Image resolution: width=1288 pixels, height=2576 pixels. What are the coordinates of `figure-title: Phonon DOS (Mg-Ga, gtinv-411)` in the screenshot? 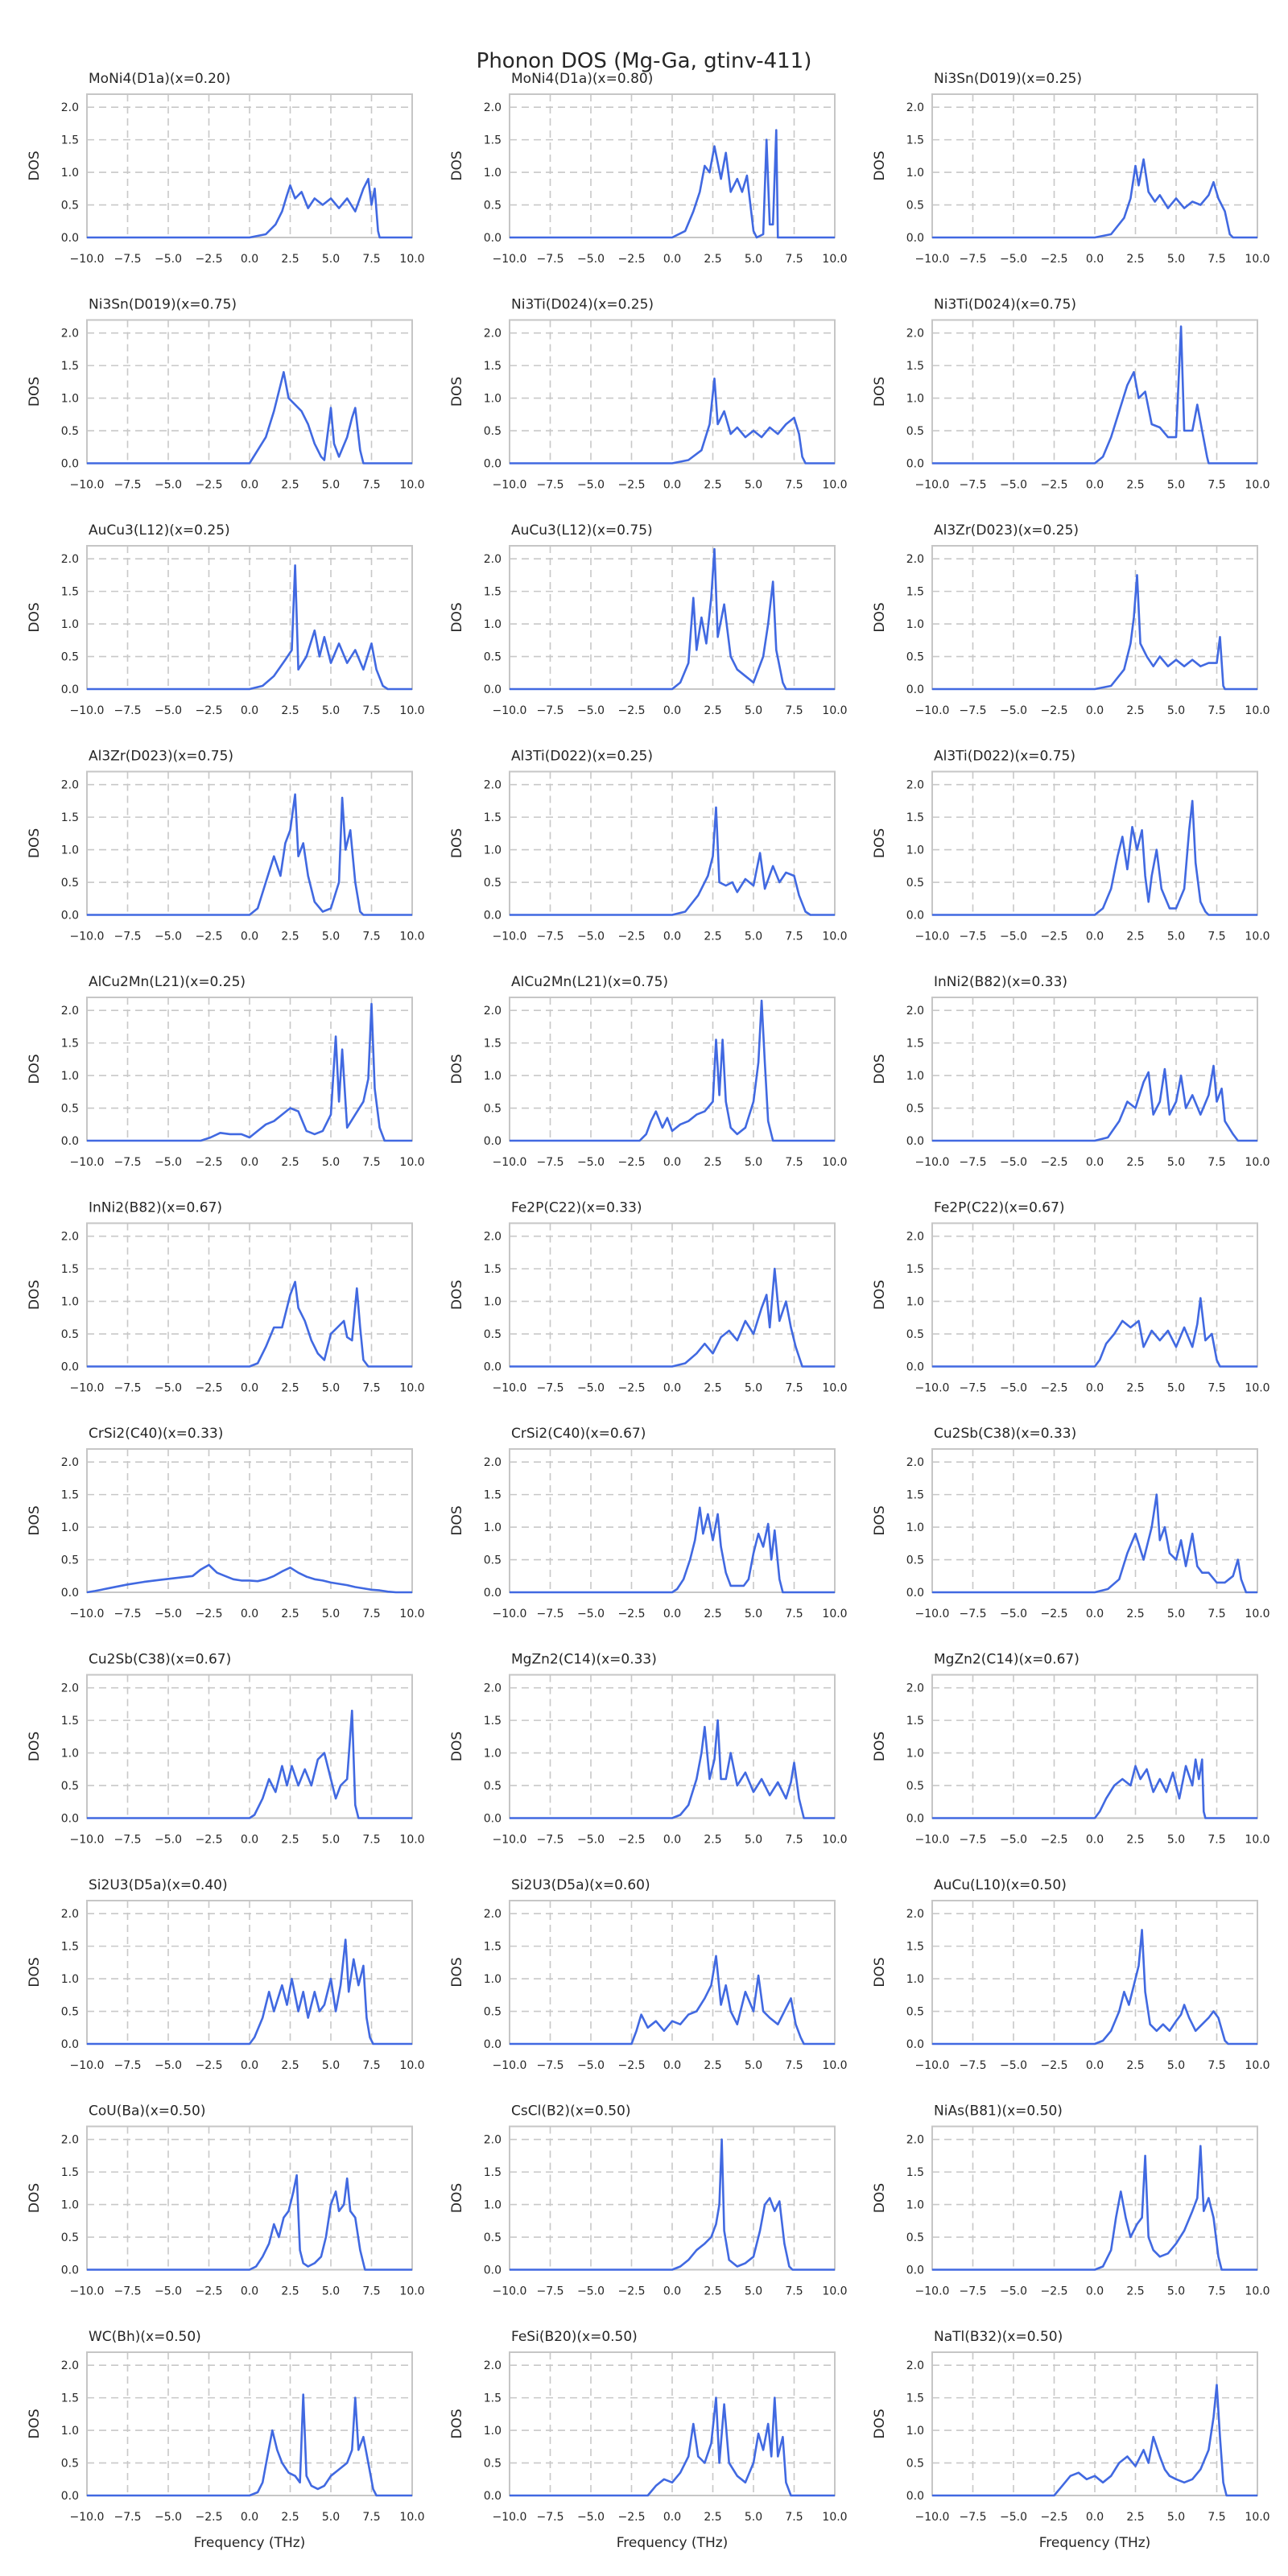 It's located at (644, 61).